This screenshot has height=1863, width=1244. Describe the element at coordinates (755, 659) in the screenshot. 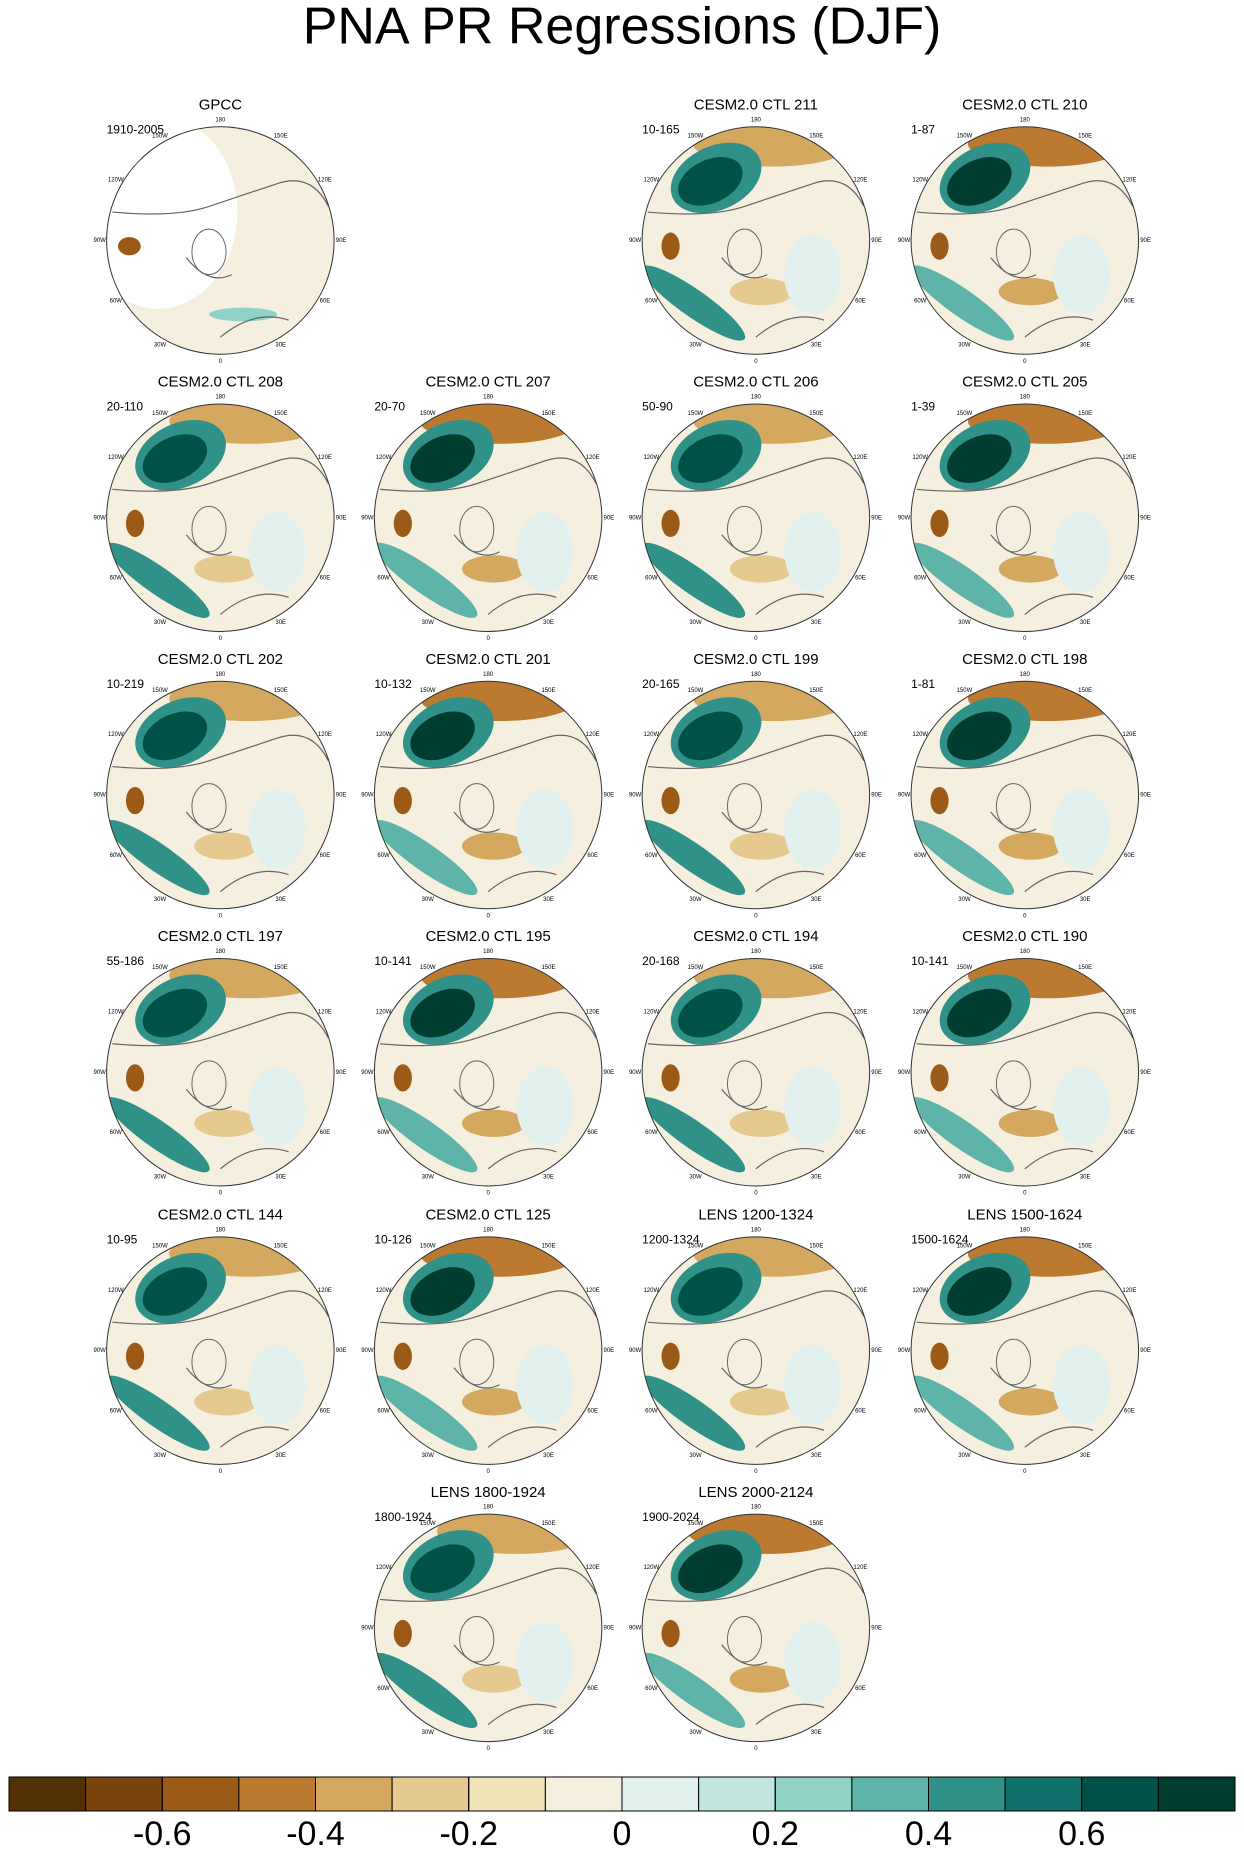

I see `panel-title: CESM2.0 CTL 199` at that location.